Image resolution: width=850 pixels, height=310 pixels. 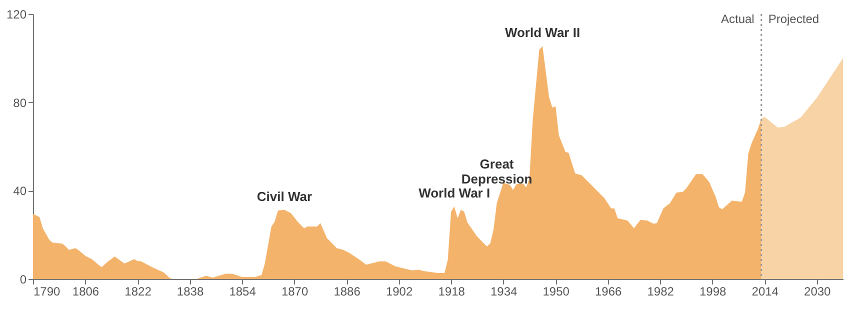 What do you see at coordinates (138, 291) in the screenshot?
I see `x-tick-label: 1822` at bounding box center [138, 291].